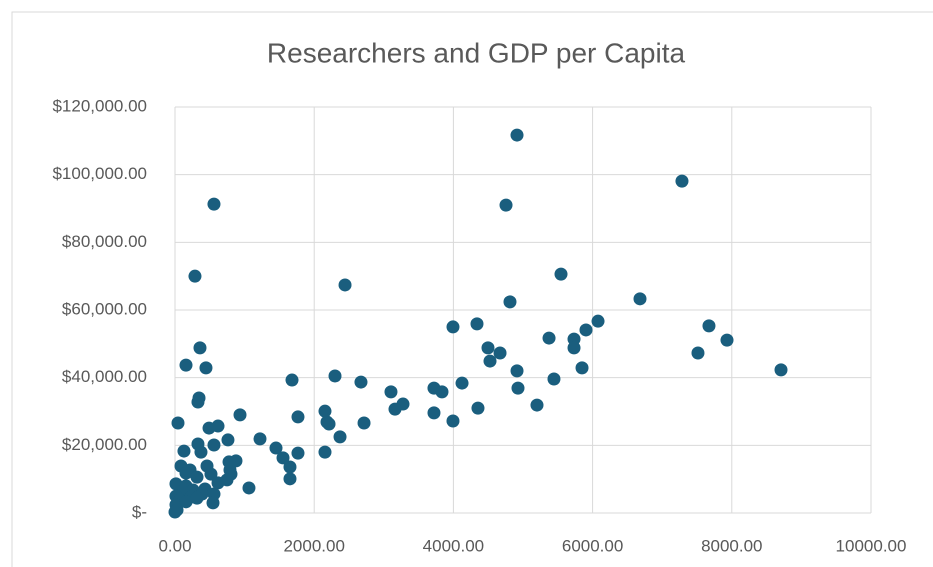 This screenshot has height=567, width=933. What do you see at coordinates (104, 376) in the screenshot?
I see `y-tick-label: $40,000.00` at bounding box center [104, 376].